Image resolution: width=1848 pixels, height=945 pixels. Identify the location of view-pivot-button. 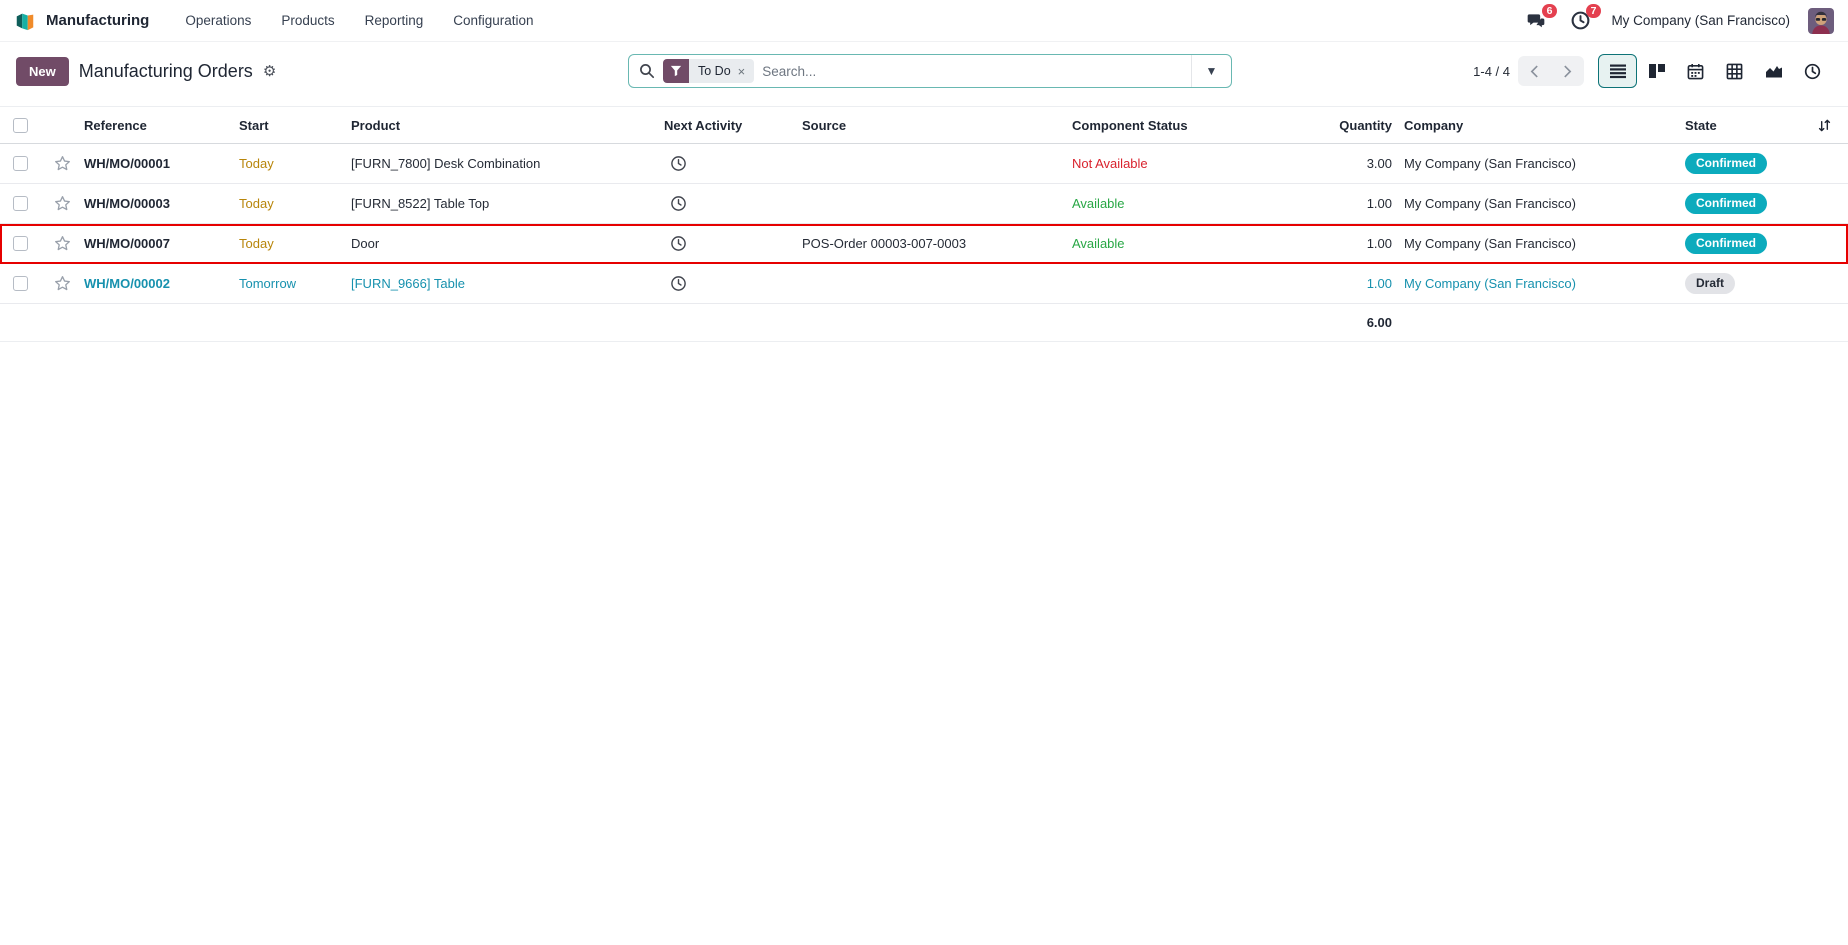
(1734, 71).